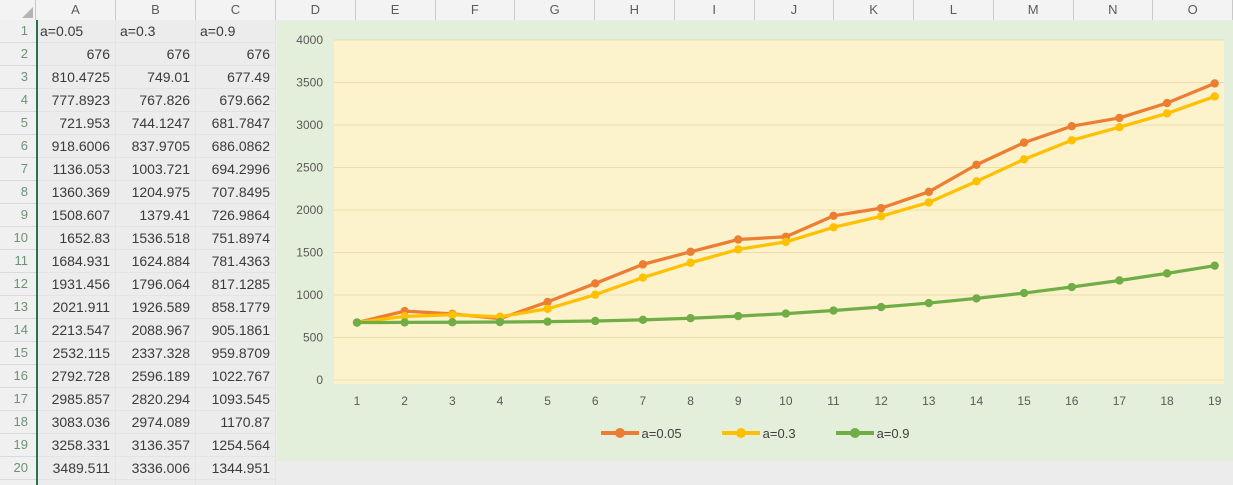 The image size is (1233, 485). What do you see at coordinates (236, 146) in the screenshot?
I see `cell-C6: 686.0862` at bounding box center [236, 146].